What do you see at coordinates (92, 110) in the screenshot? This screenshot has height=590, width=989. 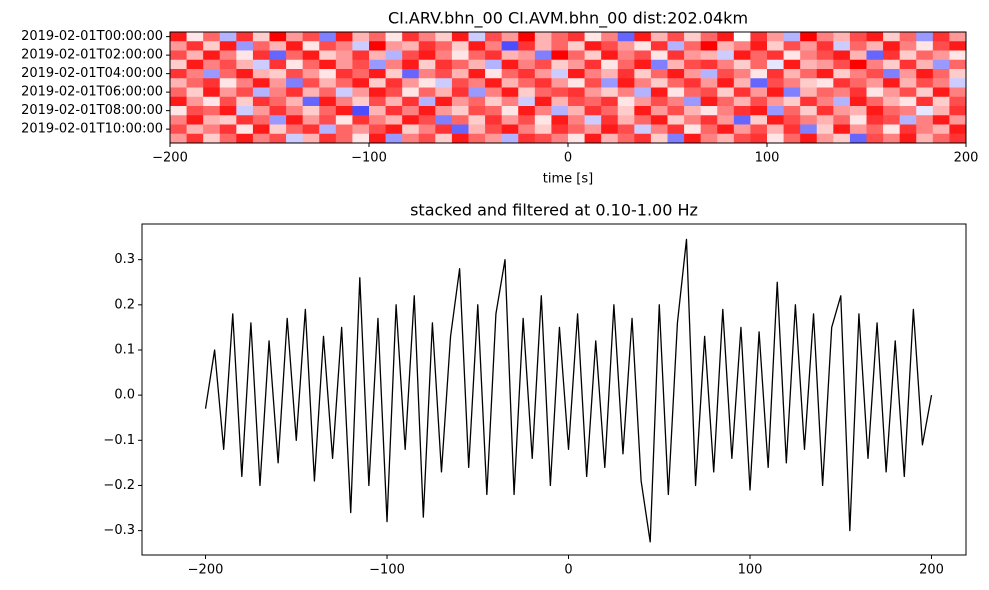 I see `y-tick-label: 2019-02-01T08:00:00` at bounding box center [92, 110].